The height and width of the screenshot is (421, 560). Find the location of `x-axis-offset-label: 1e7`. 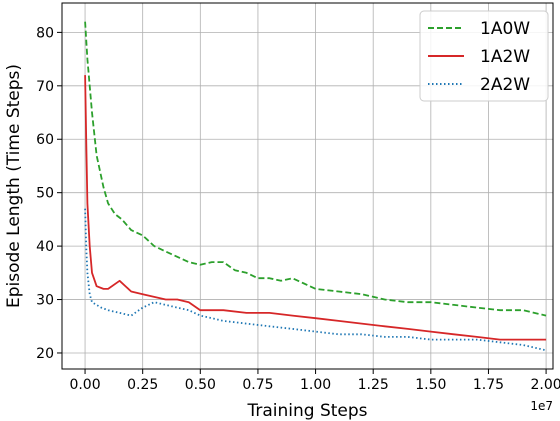

x-axis-offset-label: 1e7 is located at coordinates (541, 406).